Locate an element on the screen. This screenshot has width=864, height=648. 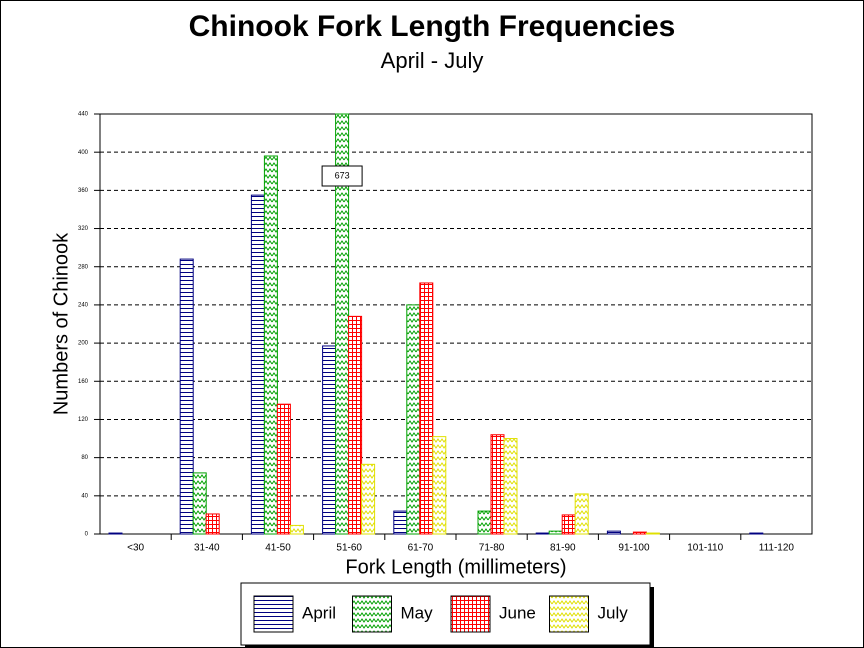
y-tick-label: 160 is located at coordinates (83, 382).